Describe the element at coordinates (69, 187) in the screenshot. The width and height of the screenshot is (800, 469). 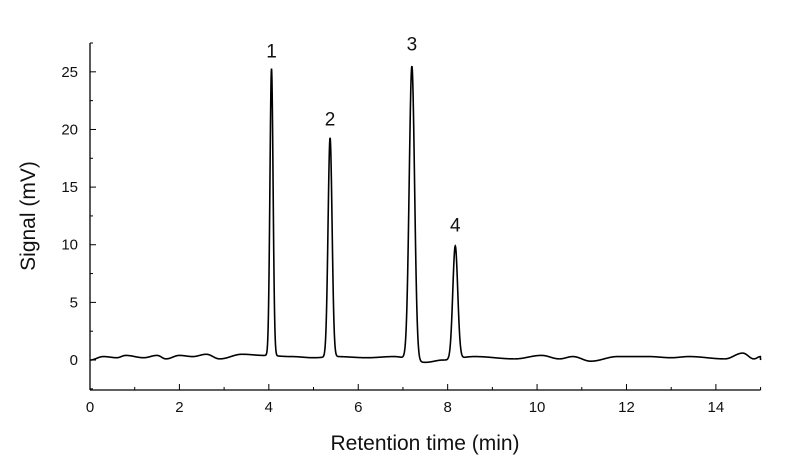
I see `y-tick-label: 15` at that location.